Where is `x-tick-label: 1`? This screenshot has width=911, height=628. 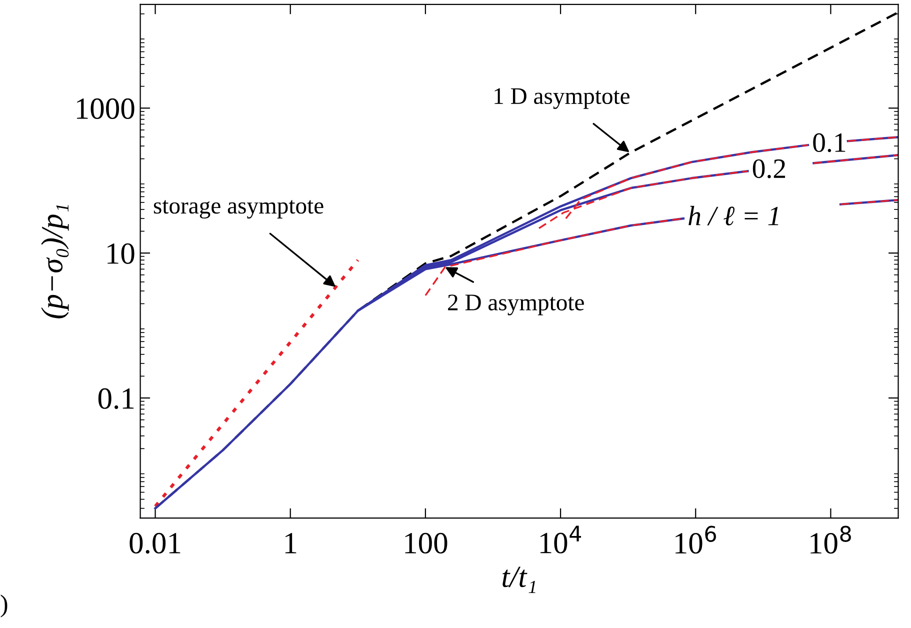 x-tick-label: 1 is located at coordinates (290, 543).